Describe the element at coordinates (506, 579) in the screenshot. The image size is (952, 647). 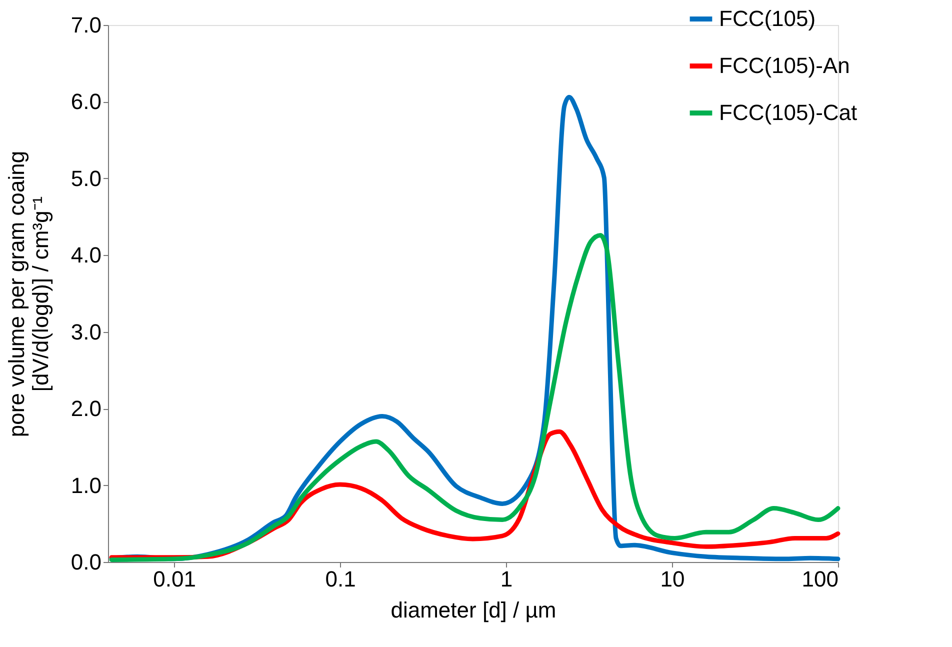
I see `x-tick-label: 1` at that location.